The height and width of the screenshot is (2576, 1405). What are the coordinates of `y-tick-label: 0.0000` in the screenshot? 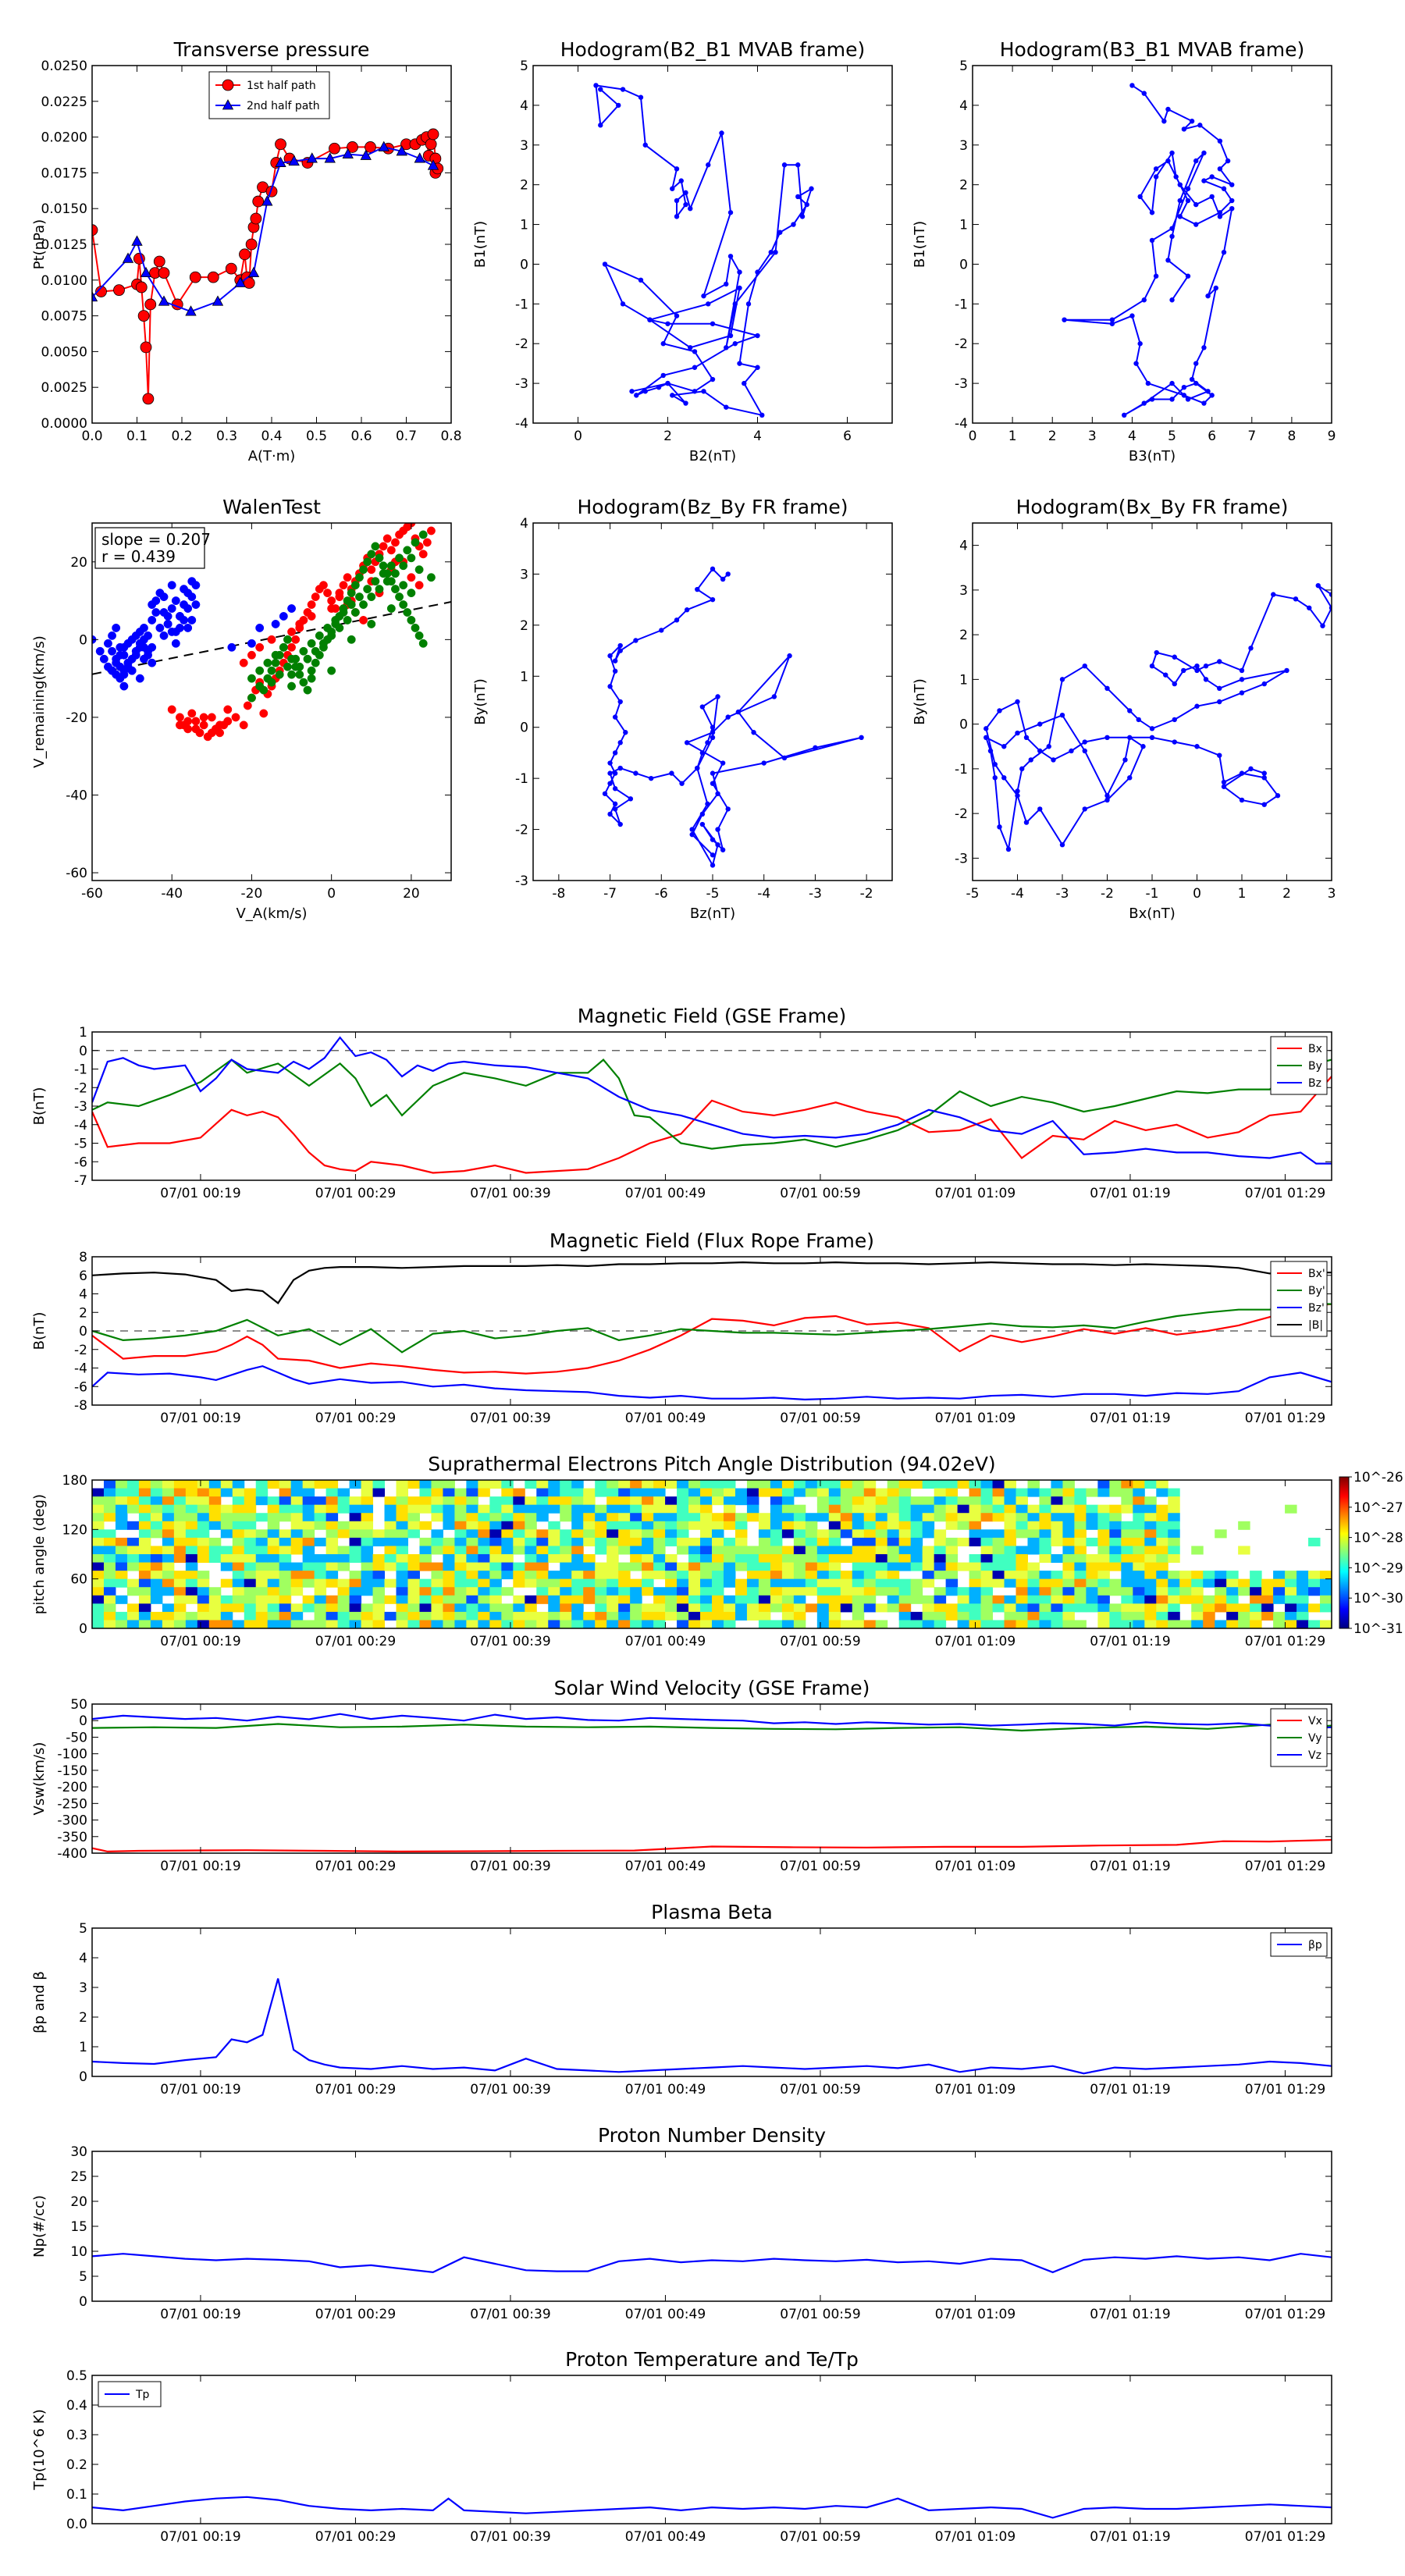 It's located at (64, 424).